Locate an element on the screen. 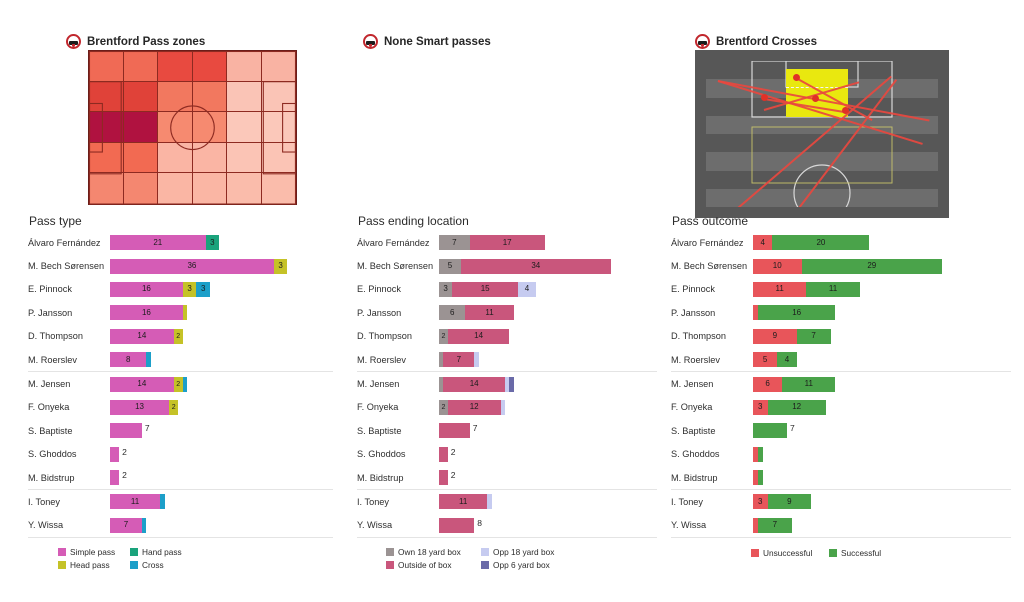 This screenshot has height=602, width=1024. legend-item: Outside of box is located at coordinates (433, 564).